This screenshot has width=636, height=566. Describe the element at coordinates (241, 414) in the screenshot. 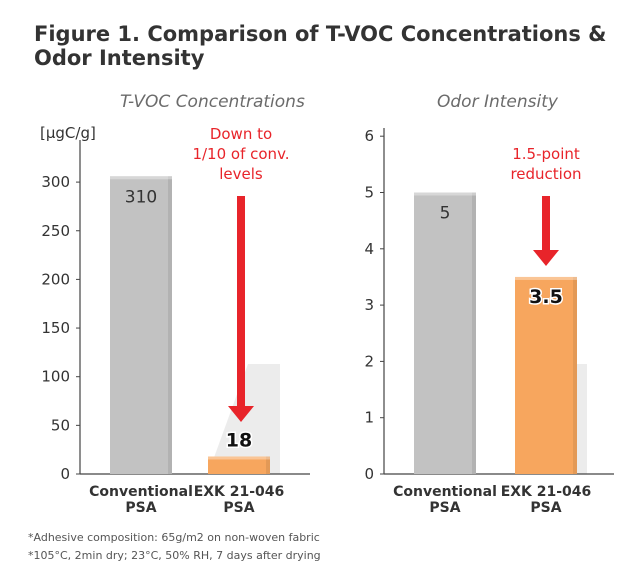

I see `chart-1-arrow-head` at that location.